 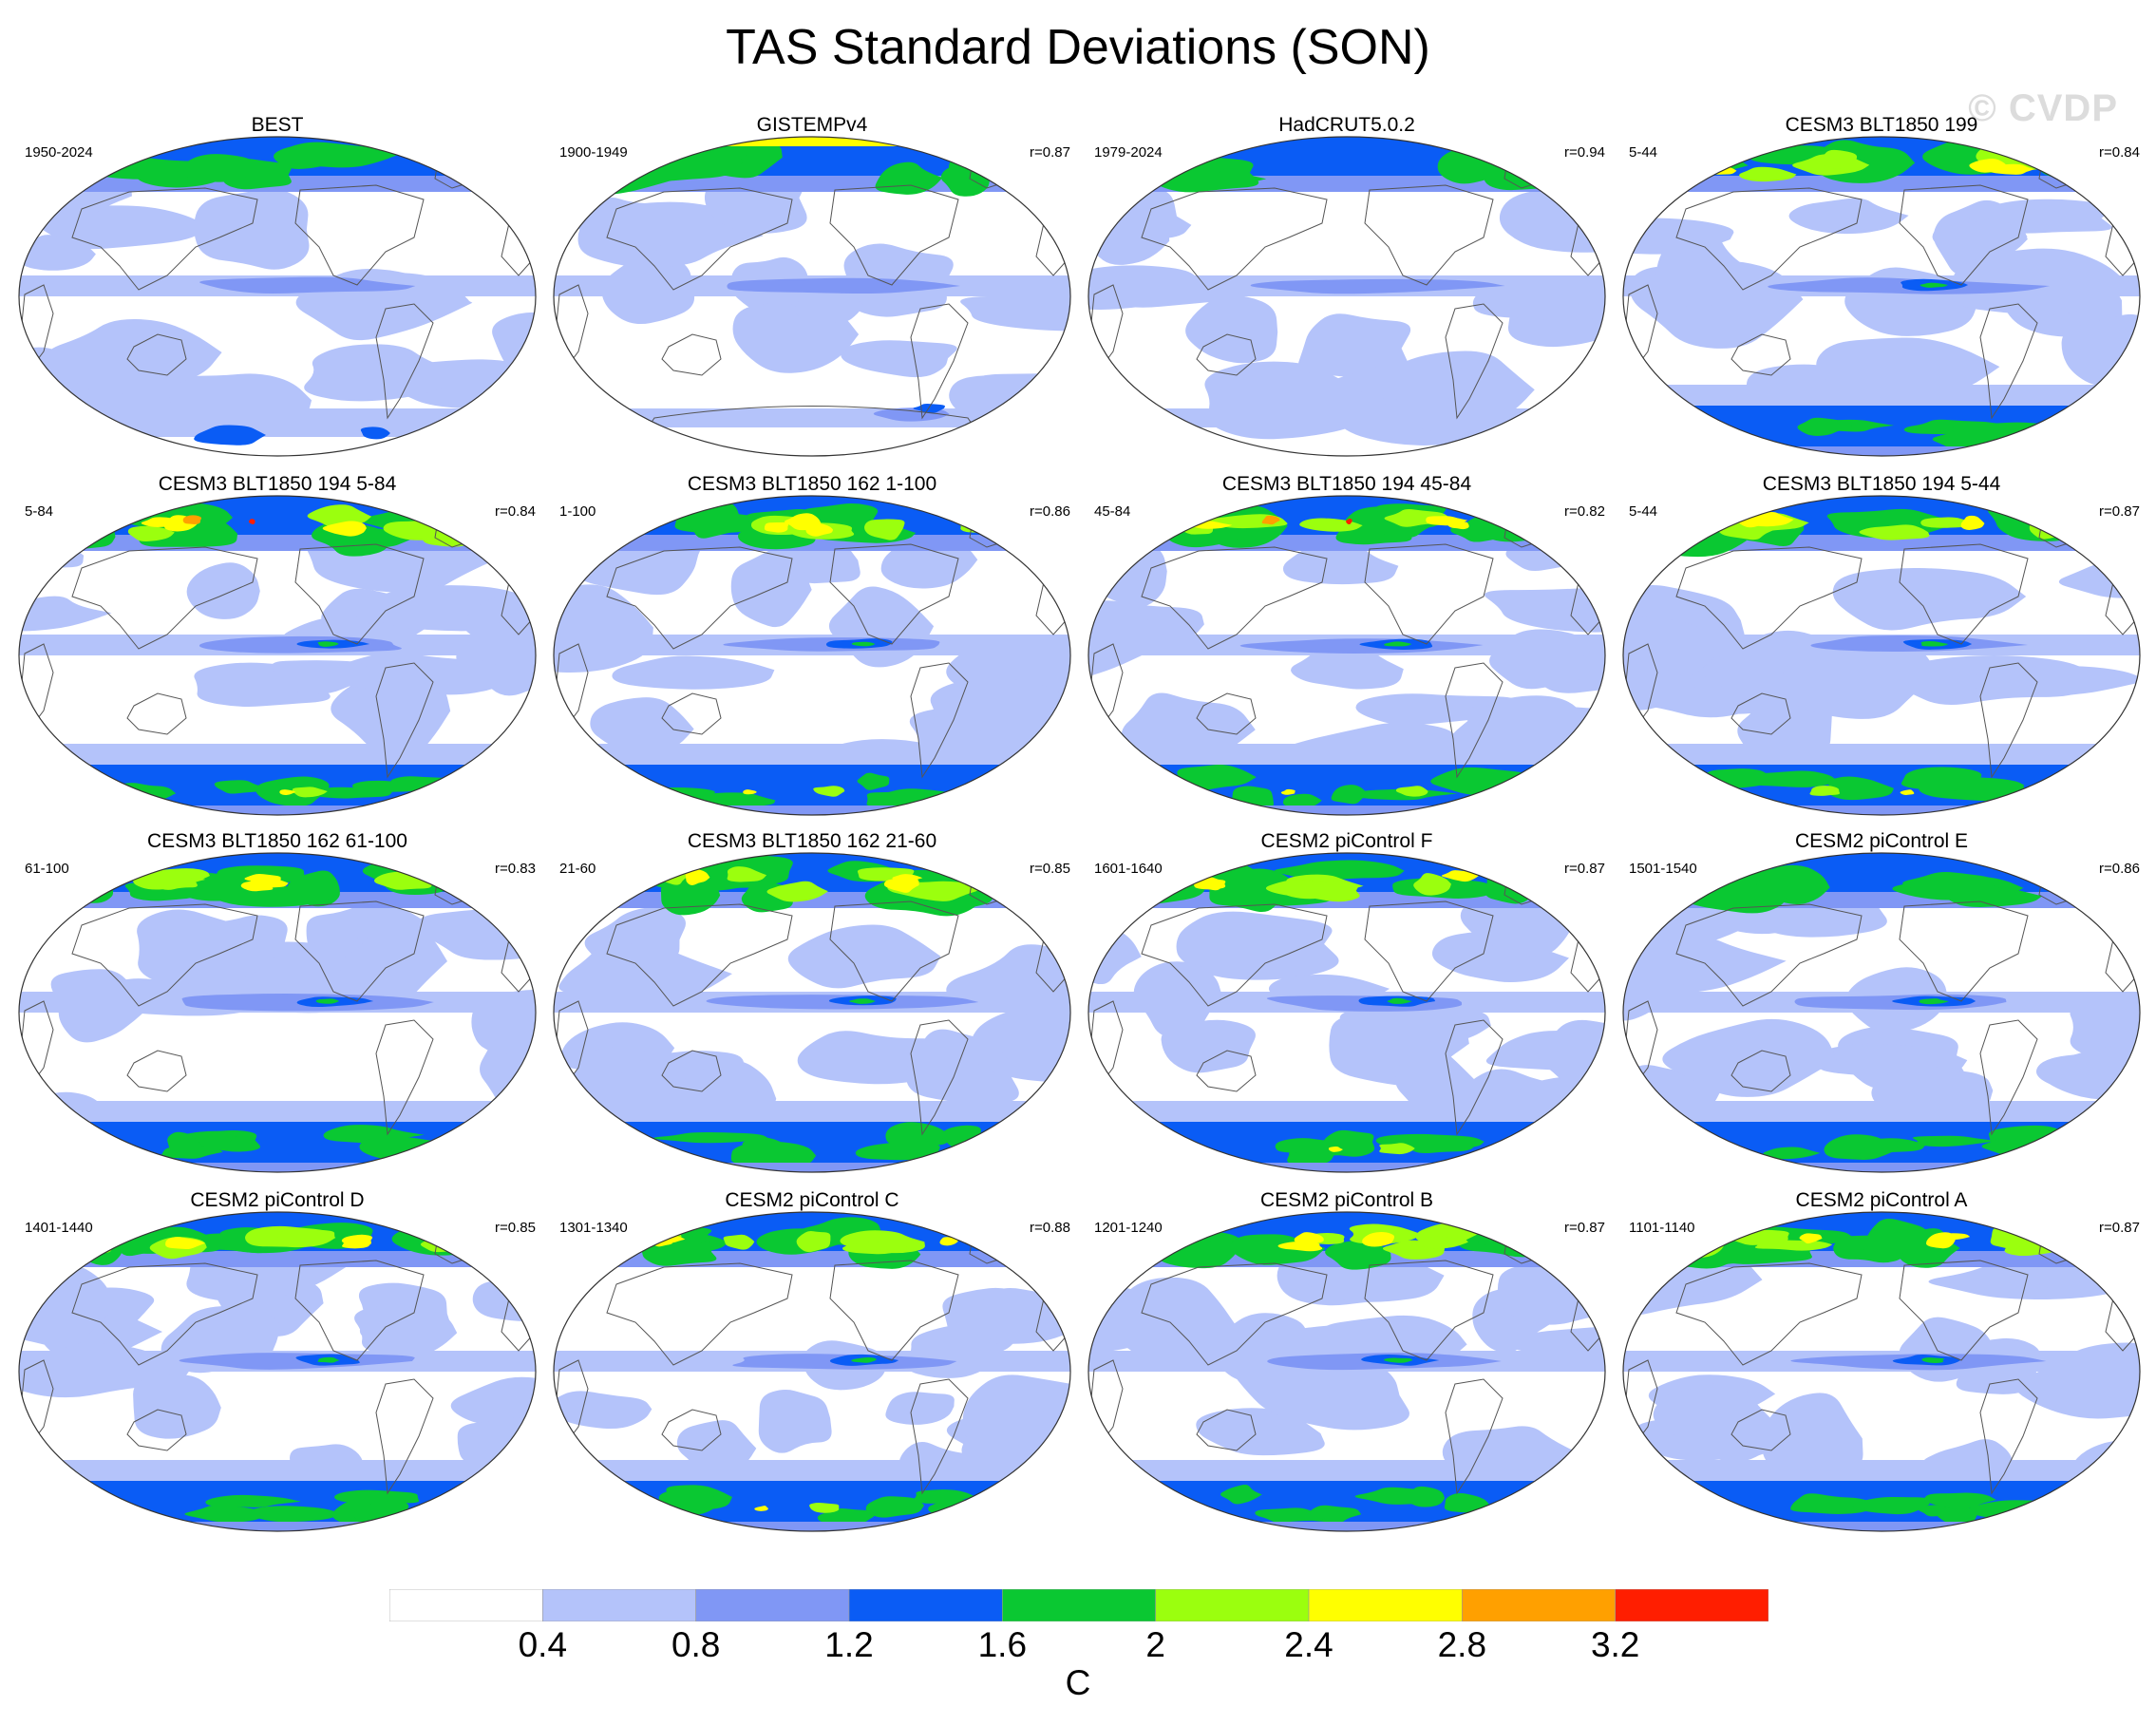 What do you see at coordinates (696, 1644) in the screenshot?
I see `colorbar-tick-label: 0.8` at bounding box center [696, 1644].